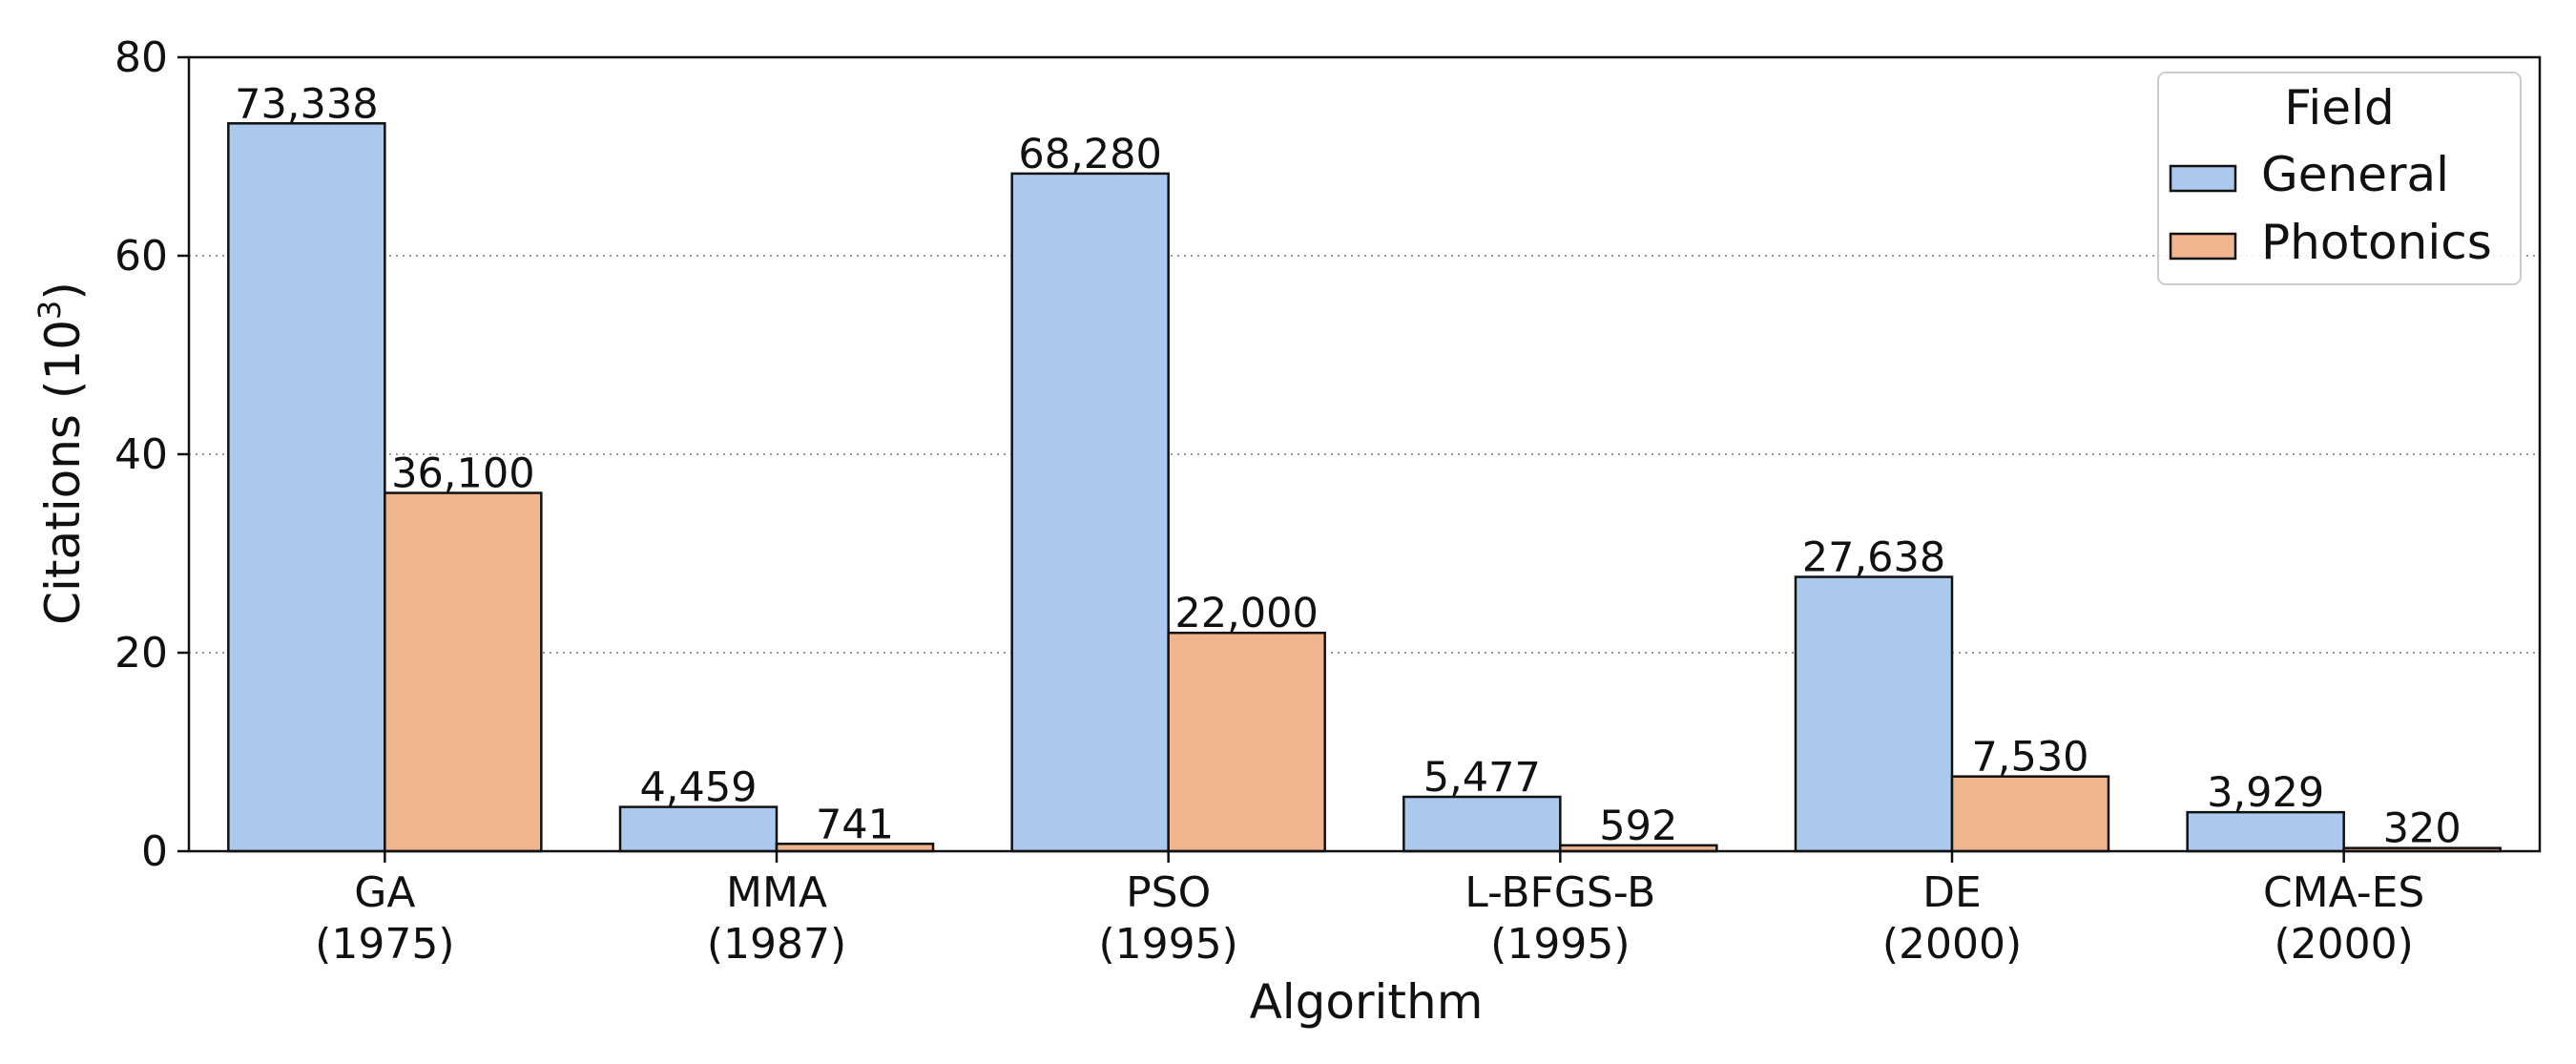 The width and height of the screenshot is (2576, 1064). What do you see at coordinates (141, 653) in the screenshot?
I see `y-tick-label: 20` at bounding box center [141, 653].